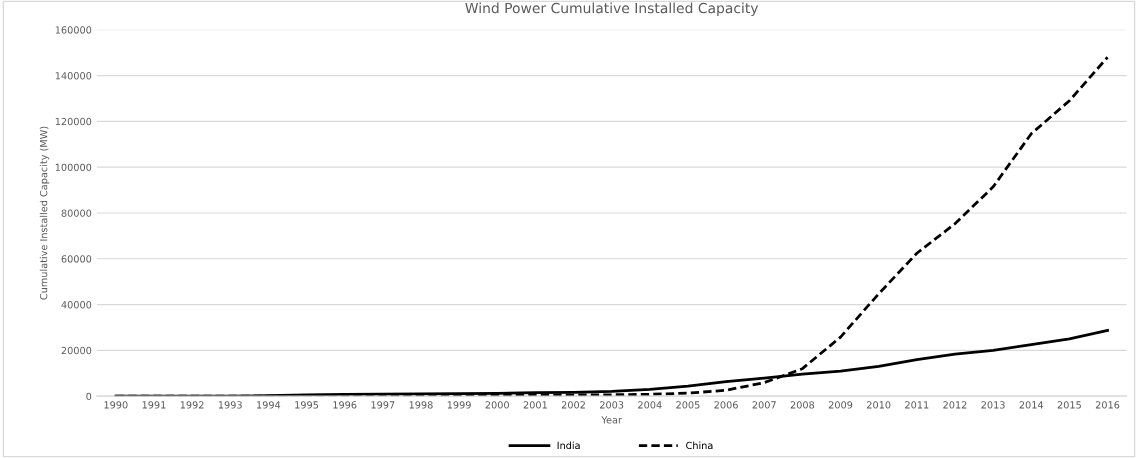 The image size is (1138, 458). Describe the element at coordinates (1107, 405) in the screenshot. I see `x-tick-label: 2016` at that location.